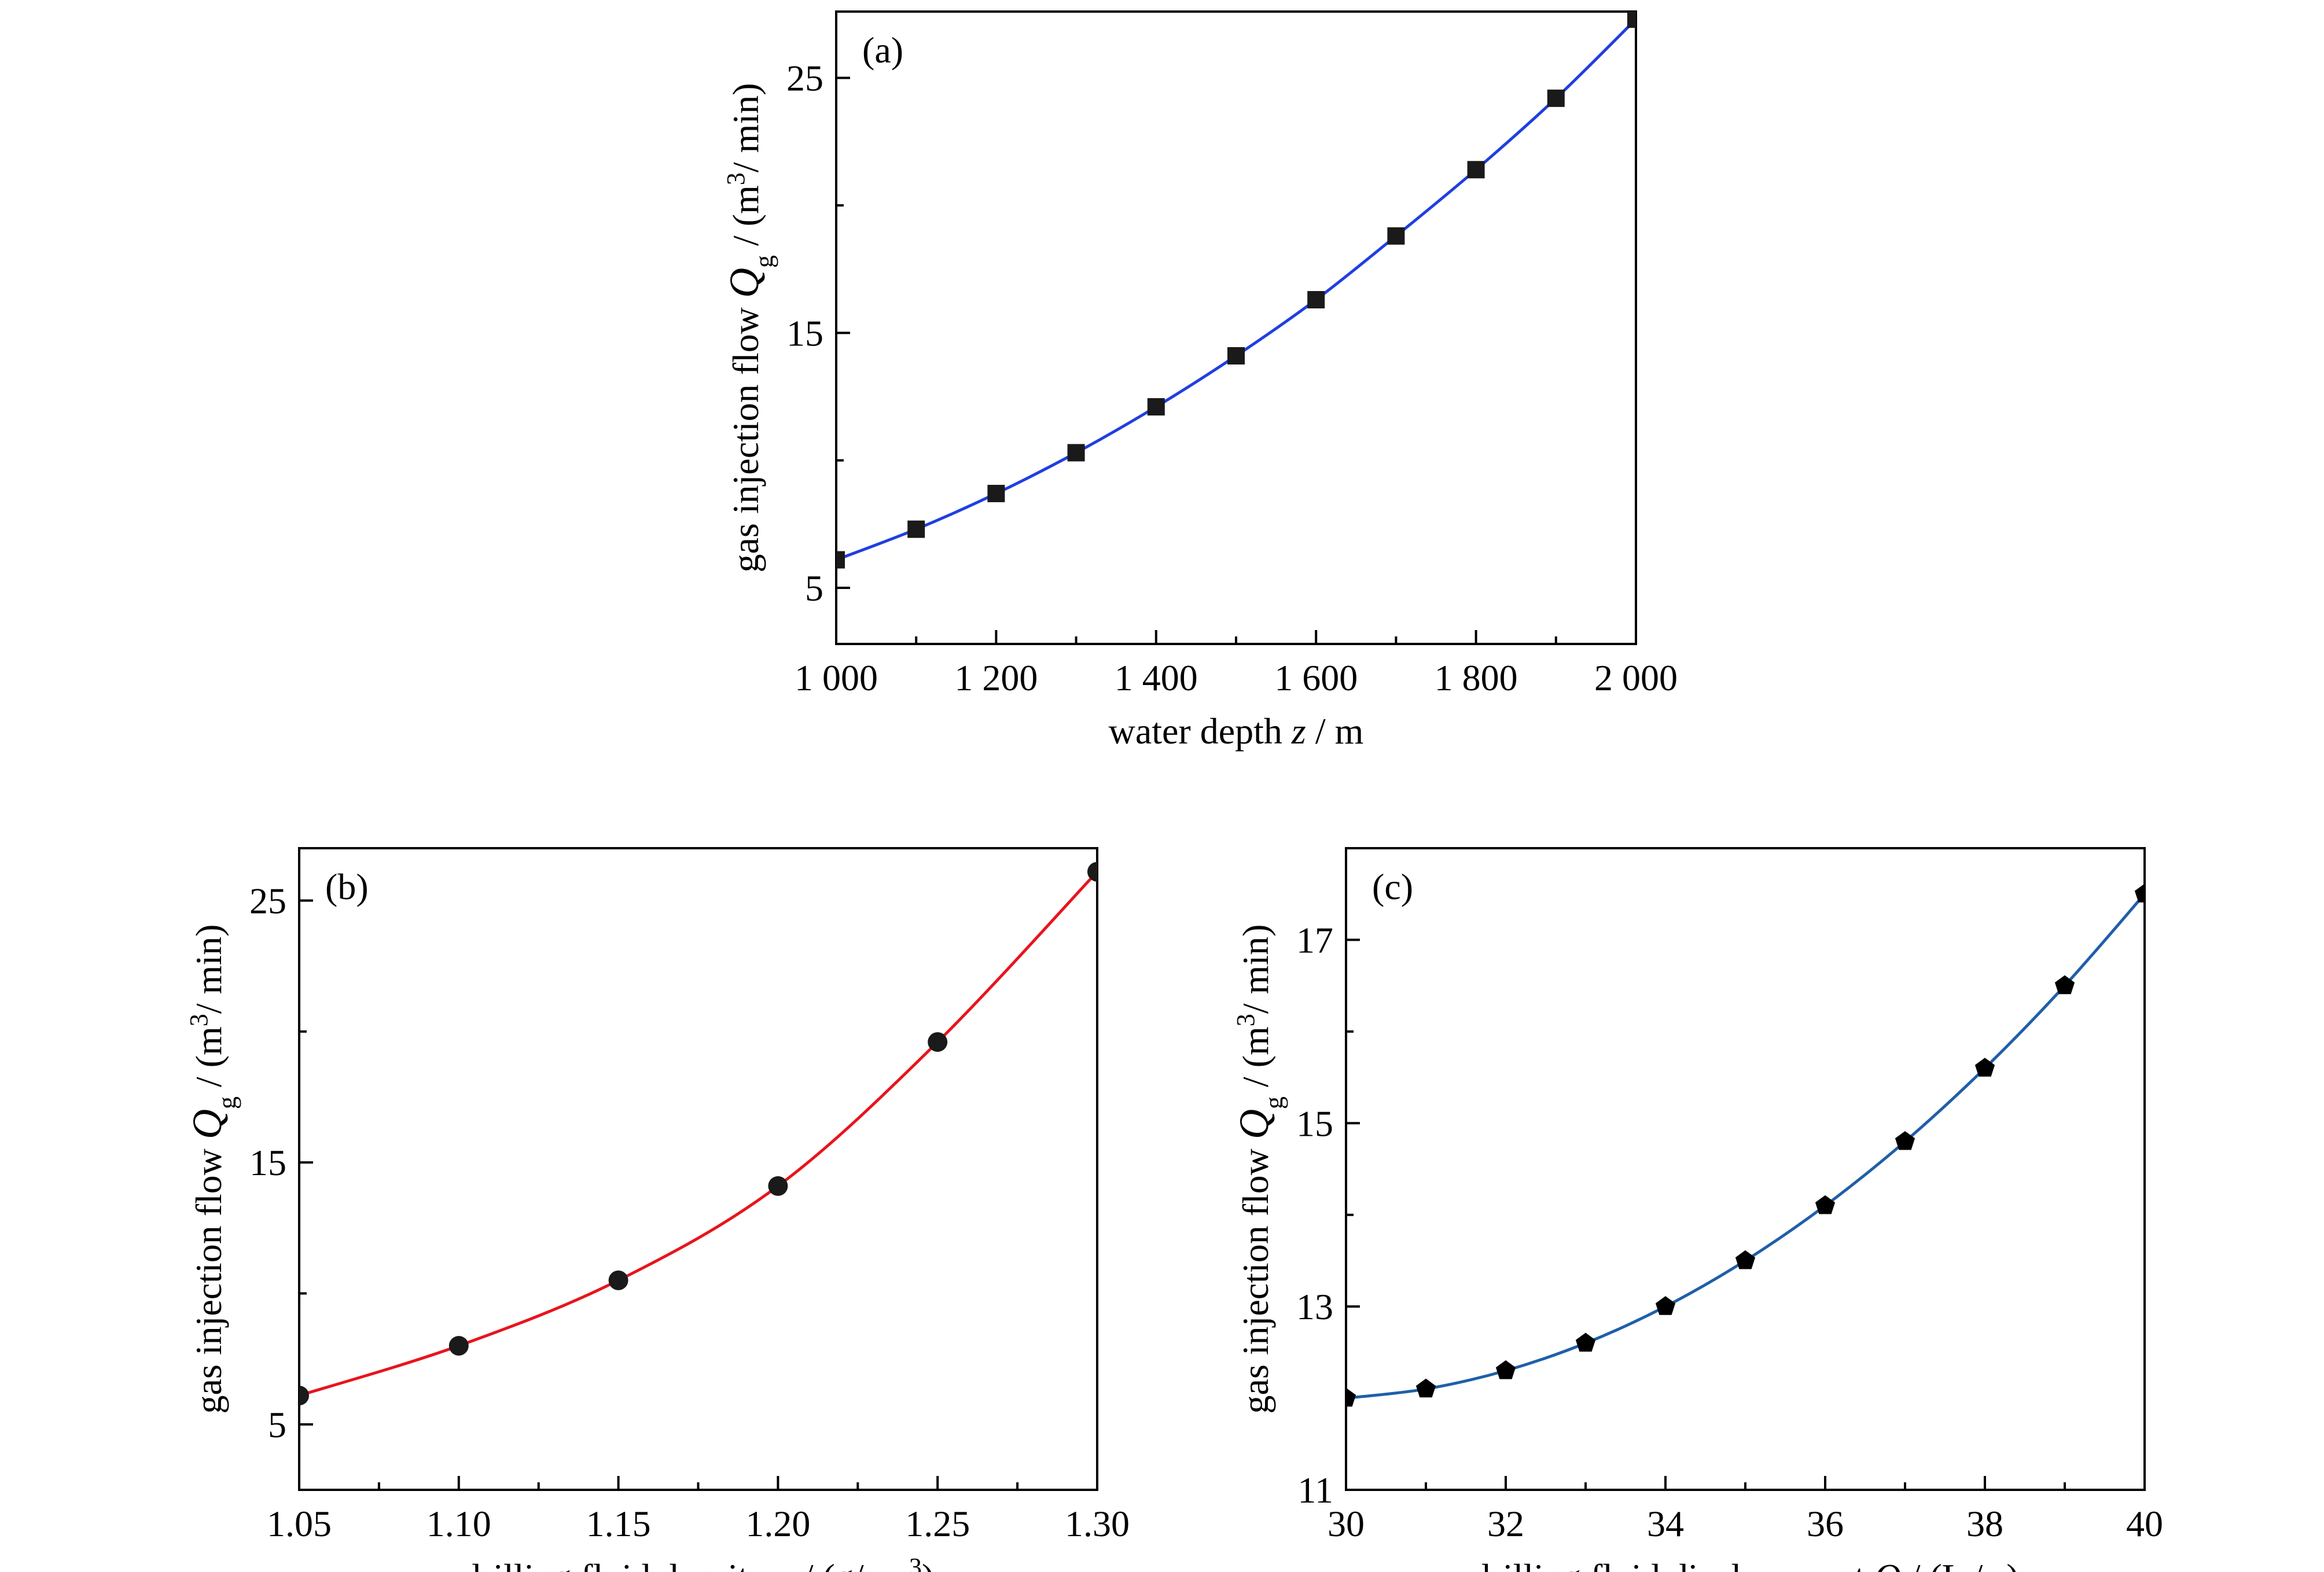 This screenshot has height=1572, width=2324. I want to click on x-tick-label: 1.20, so click(777, 1523).